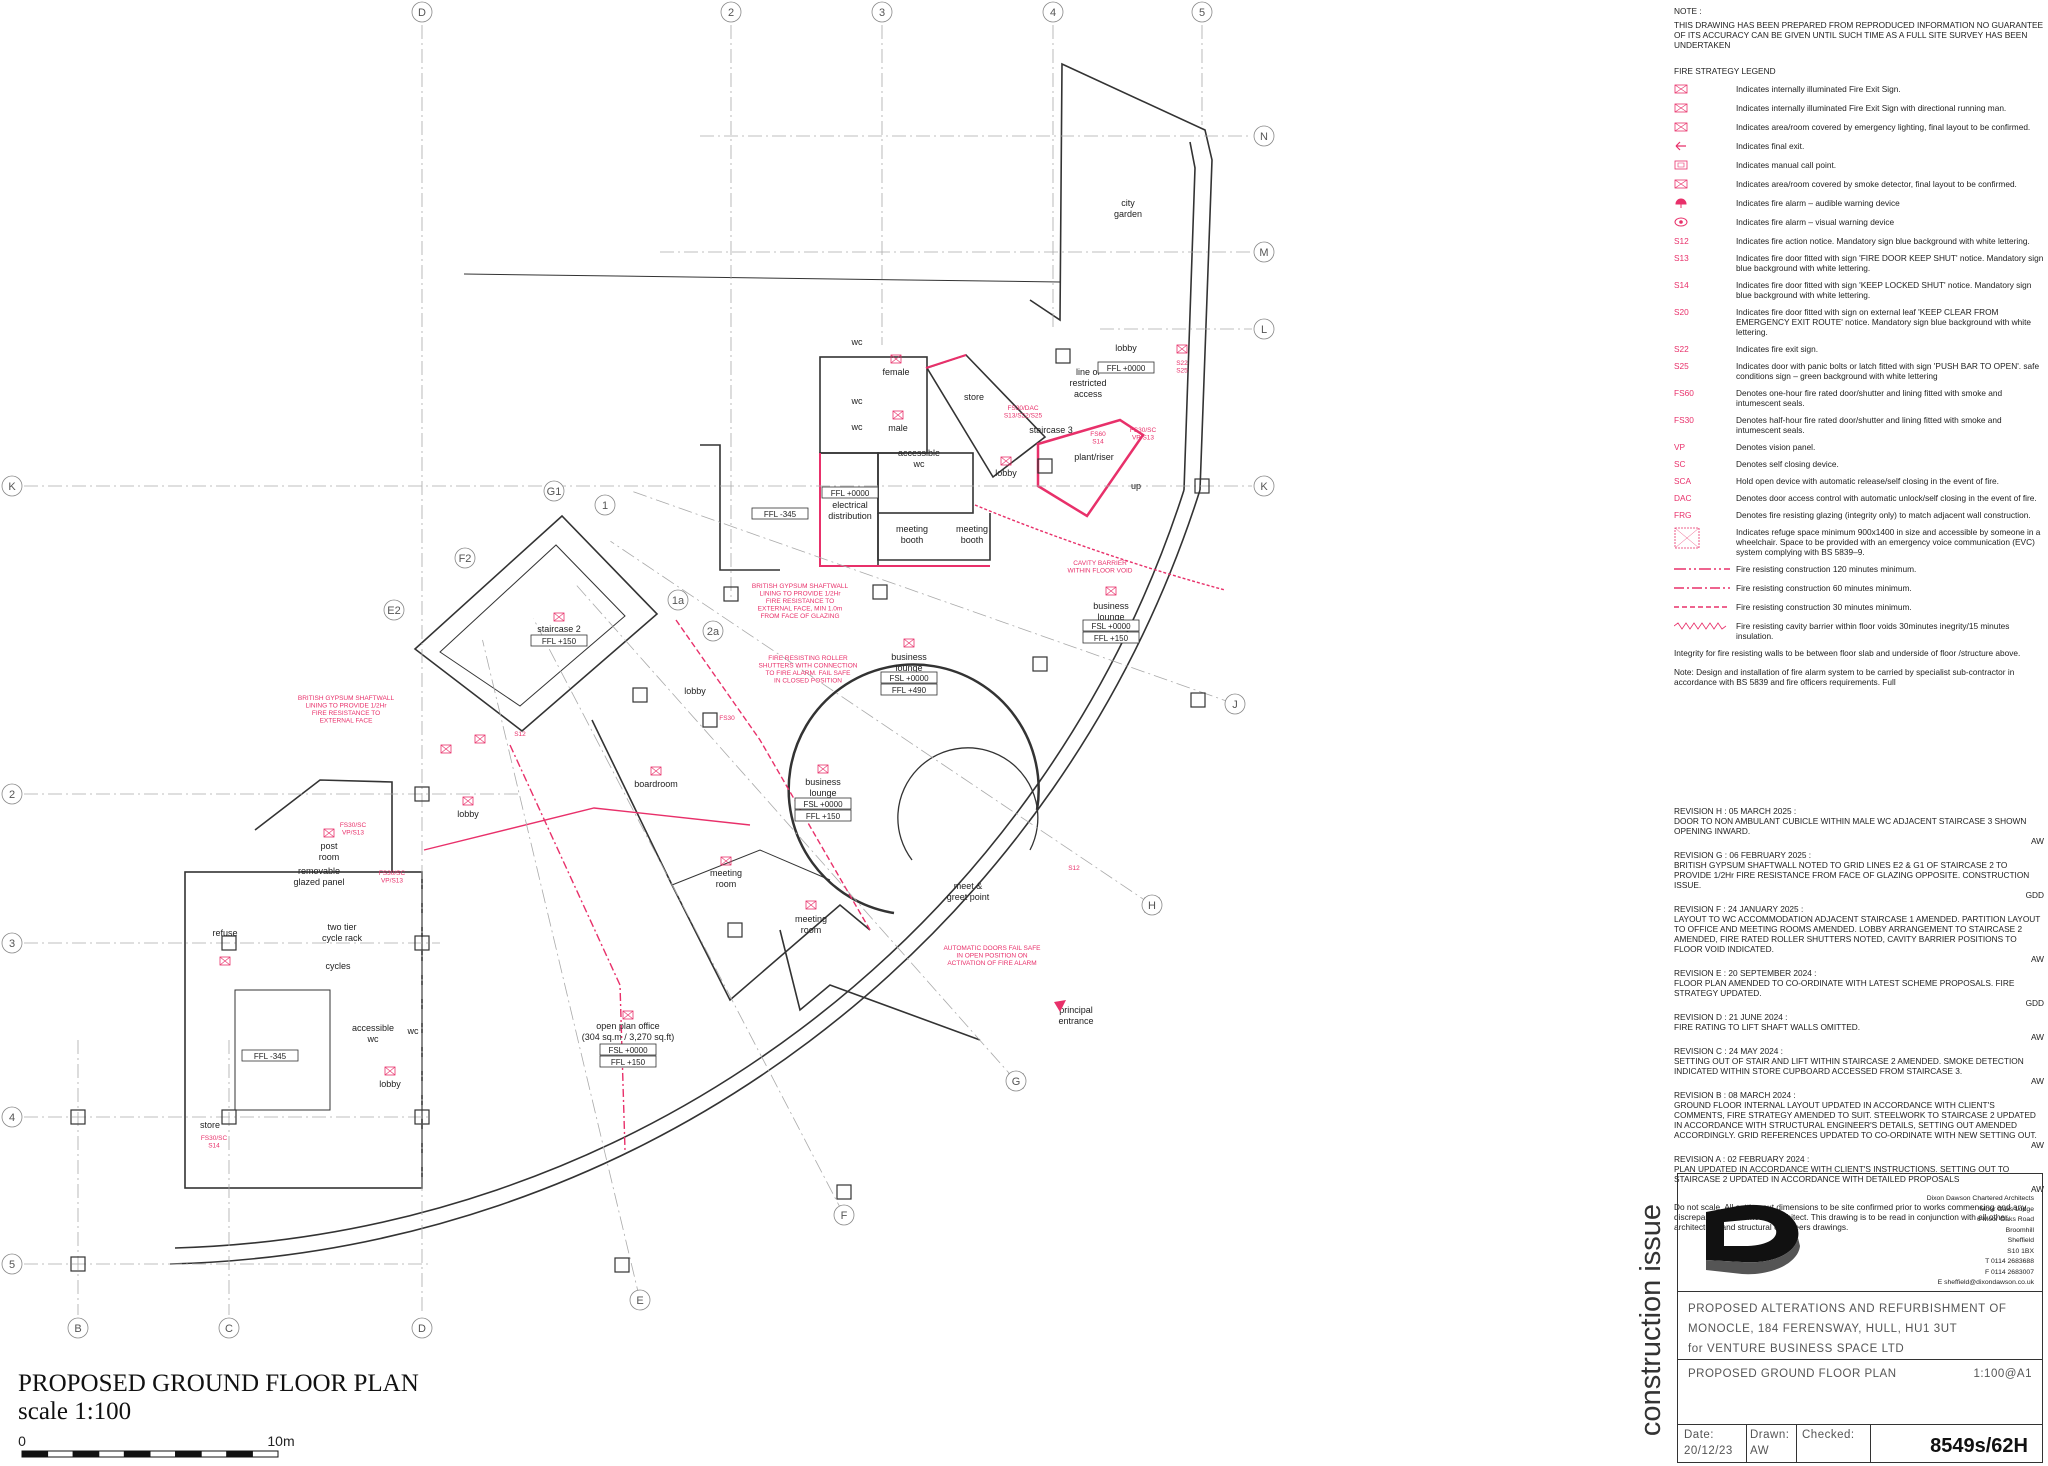 The height and width of the screenshot is (1466, 2048). Describe the element at coordinates (1985, 1282) in the screenshot. I see `address-line: E sheffield@dixondawson.co.uk` at that location.